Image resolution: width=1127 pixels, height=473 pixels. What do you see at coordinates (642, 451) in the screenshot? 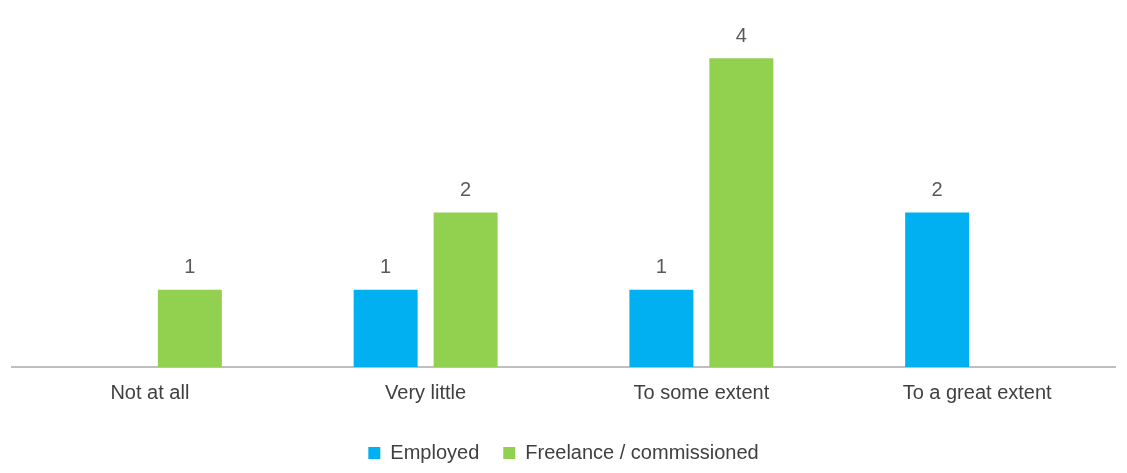
I see `legend-label: Freelance / commissioned` at bounding box center [642, 451].